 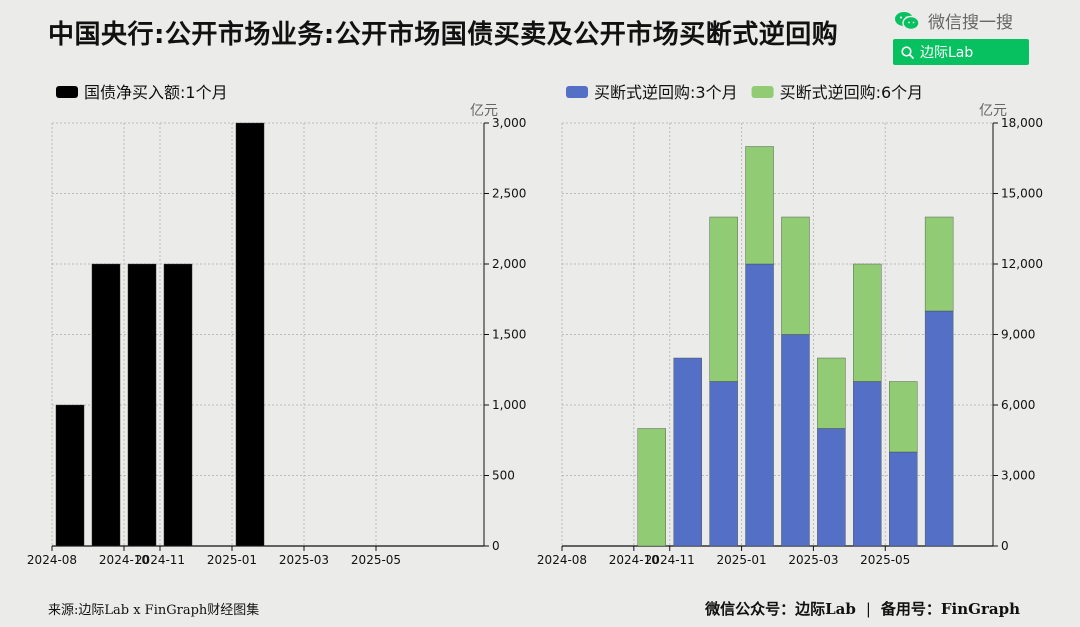 I want to click on search-box: 边际Lab, so click(x=961, y=52).